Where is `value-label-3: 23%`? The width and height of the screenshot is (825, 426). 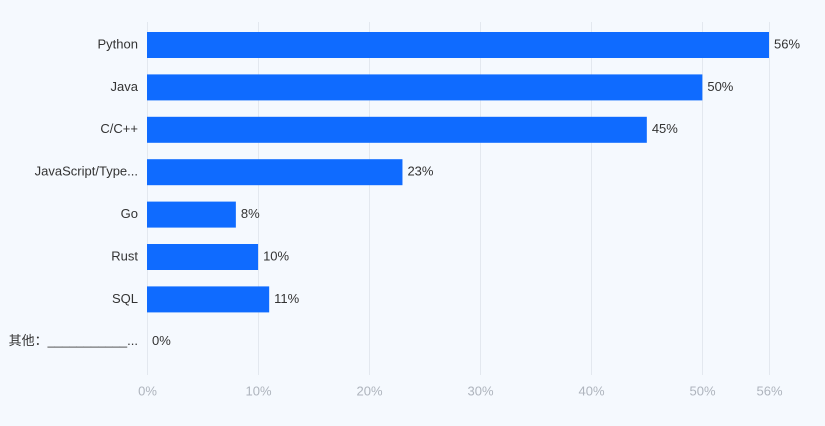
value-label-3: 23% is located at coordinates (420, 171).